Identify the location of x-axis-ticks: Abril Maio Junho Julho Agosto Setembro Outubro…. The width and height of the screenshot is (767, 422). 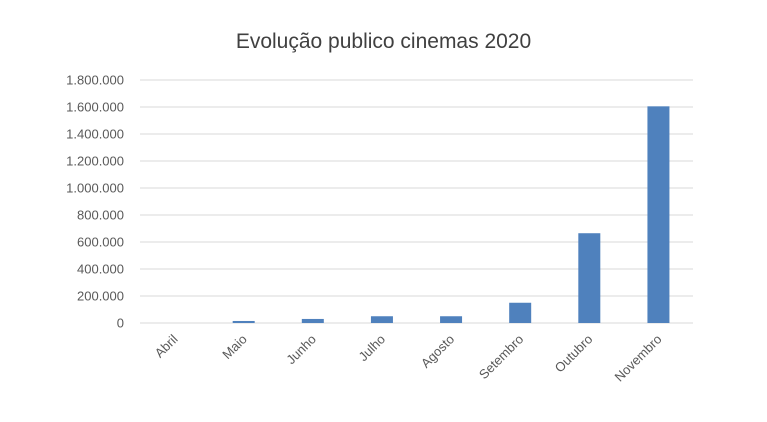
(408, 357).